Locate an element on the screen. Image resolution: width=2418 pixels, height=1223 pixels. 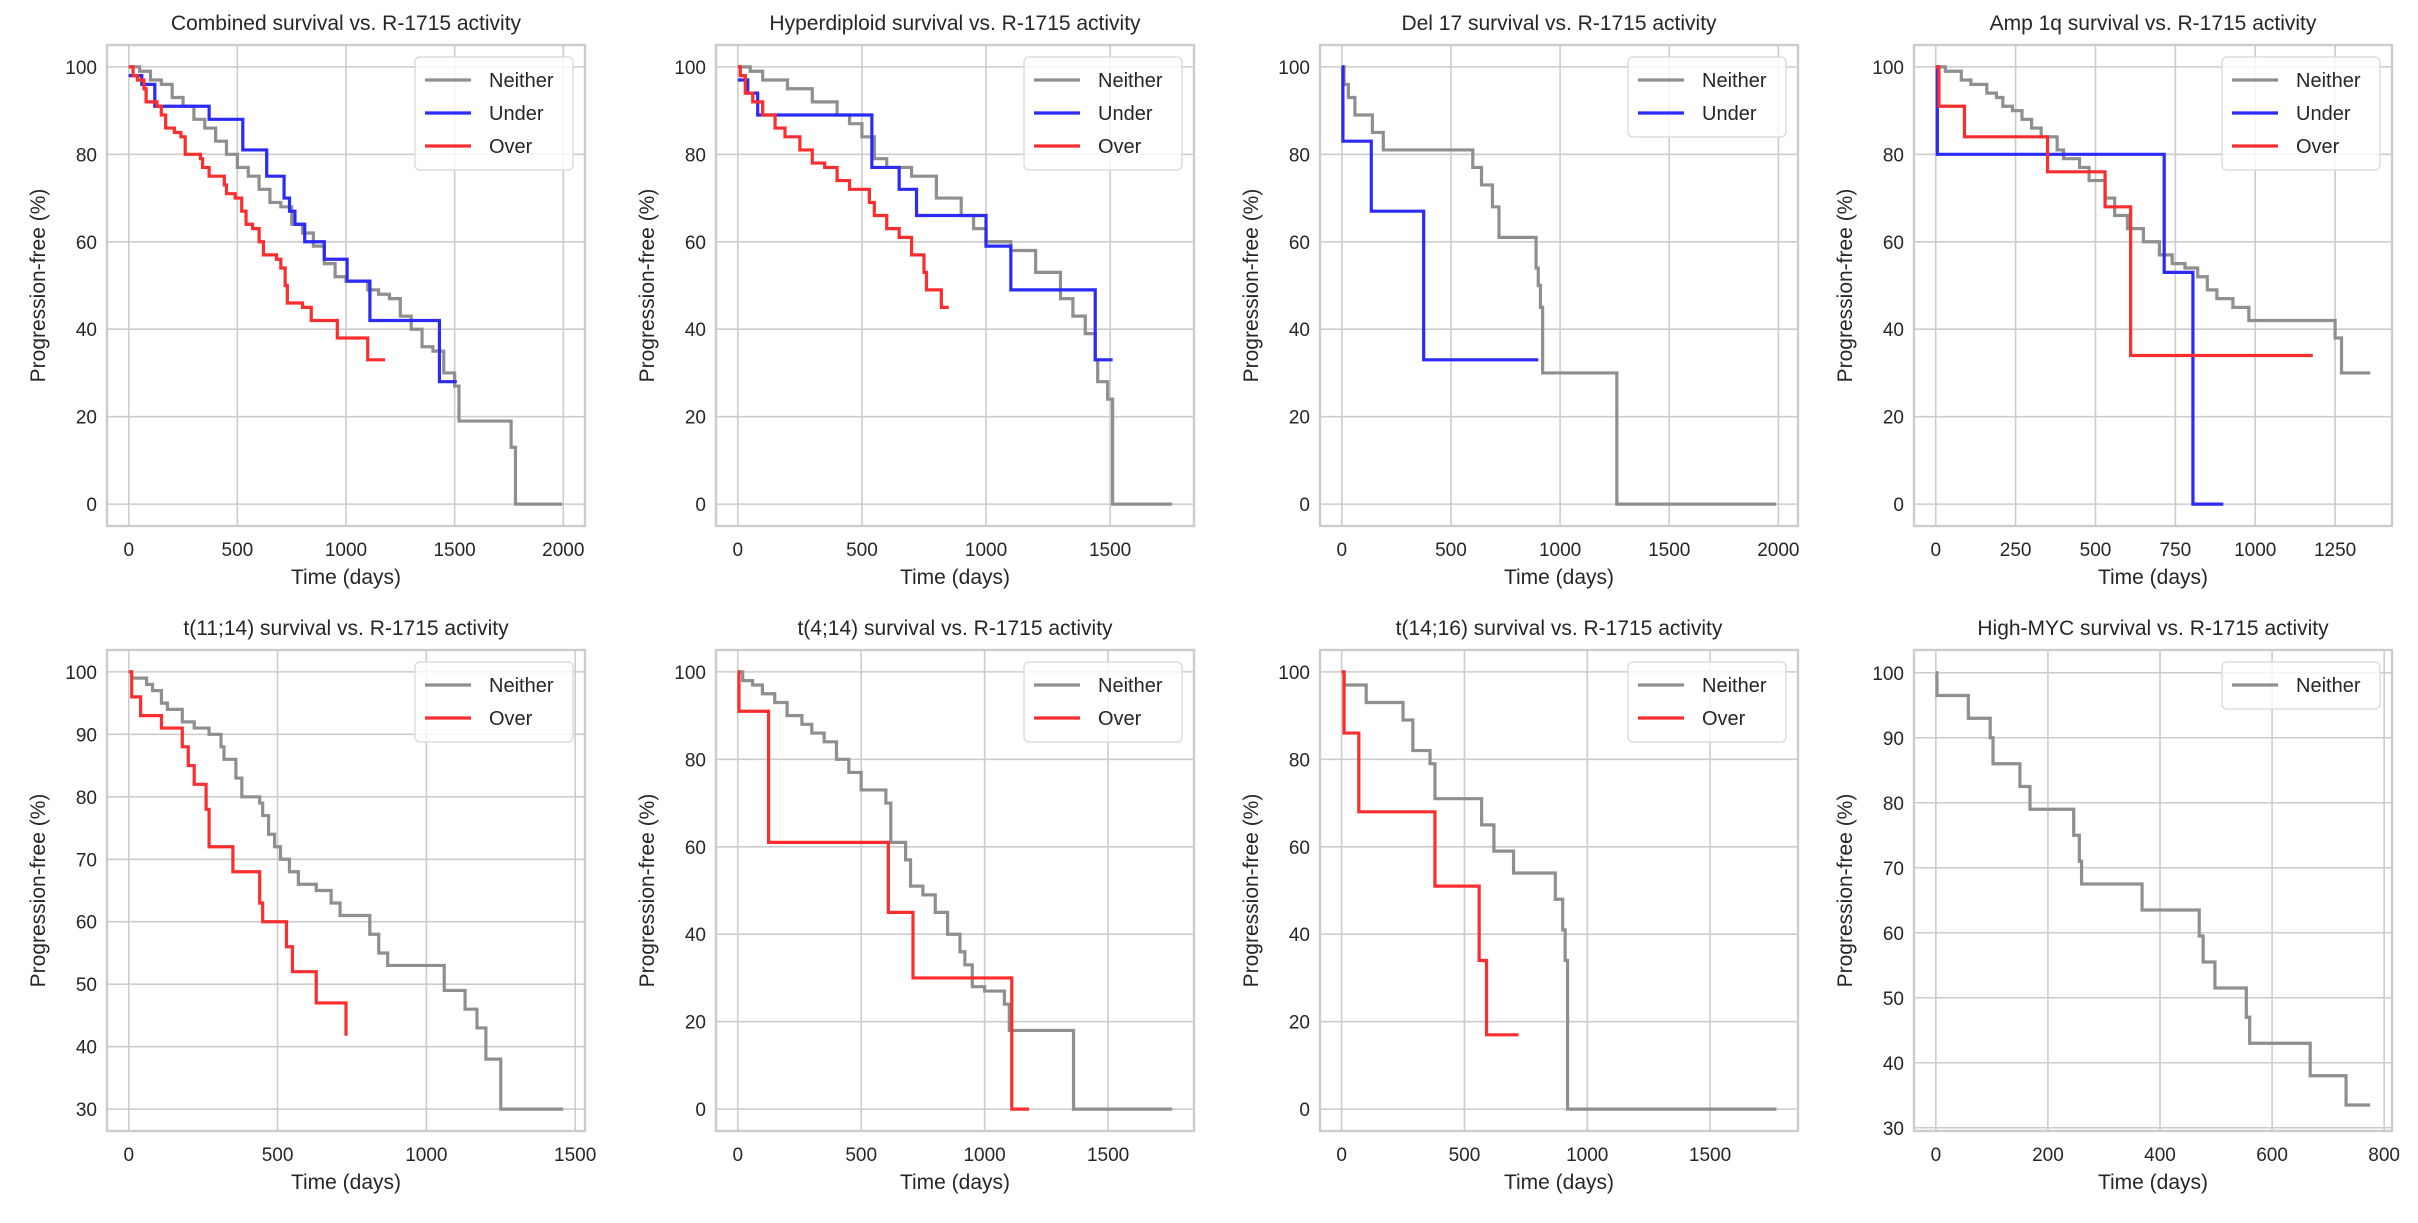
x-tick-label: 750 is located at coordinates (2176, 550).